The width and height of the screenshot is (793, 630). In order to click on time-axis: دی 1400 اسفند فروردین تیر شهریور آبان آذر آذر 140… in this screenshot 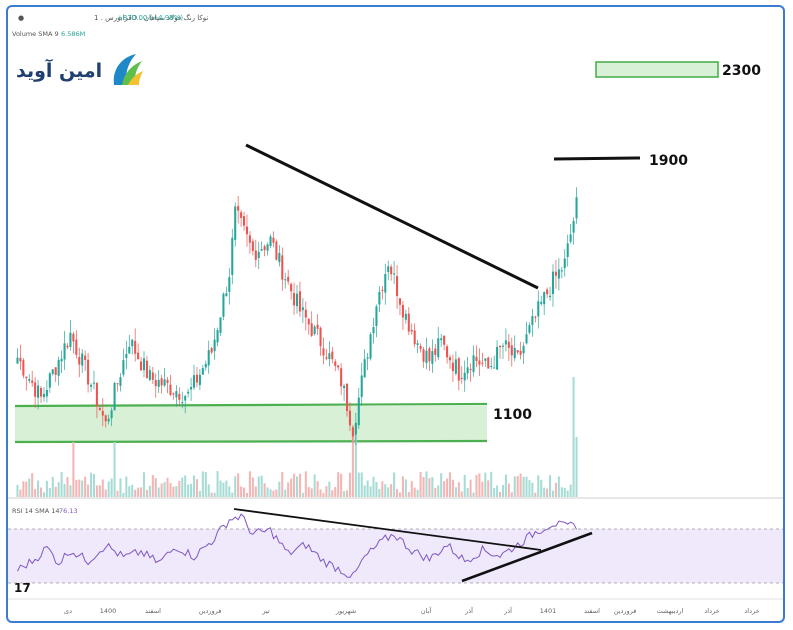, I will do `click(412, 610)`.